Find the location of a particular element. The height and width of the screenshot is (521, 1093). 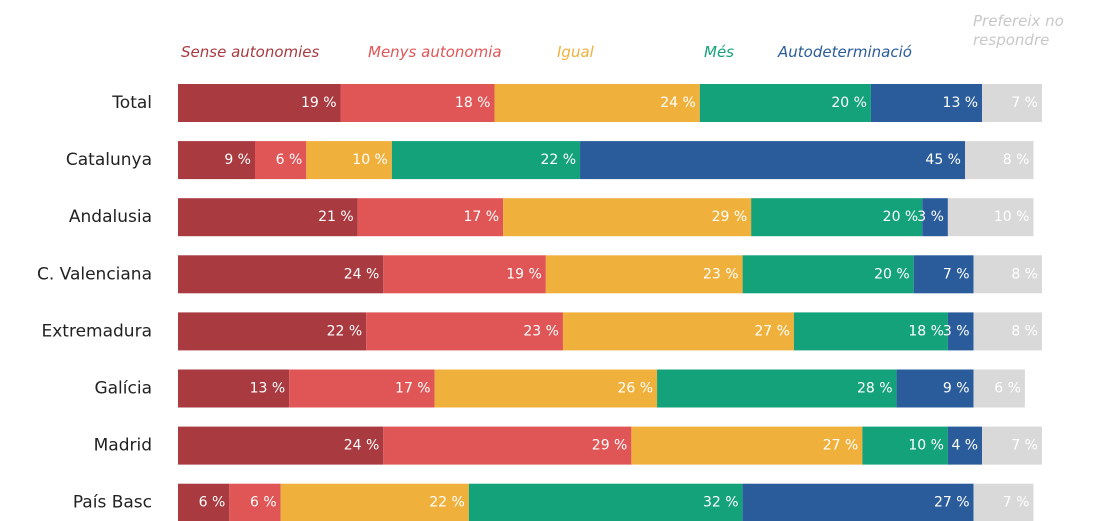

legend-entry: Menys autonomia is located at coordinates (435, 52).